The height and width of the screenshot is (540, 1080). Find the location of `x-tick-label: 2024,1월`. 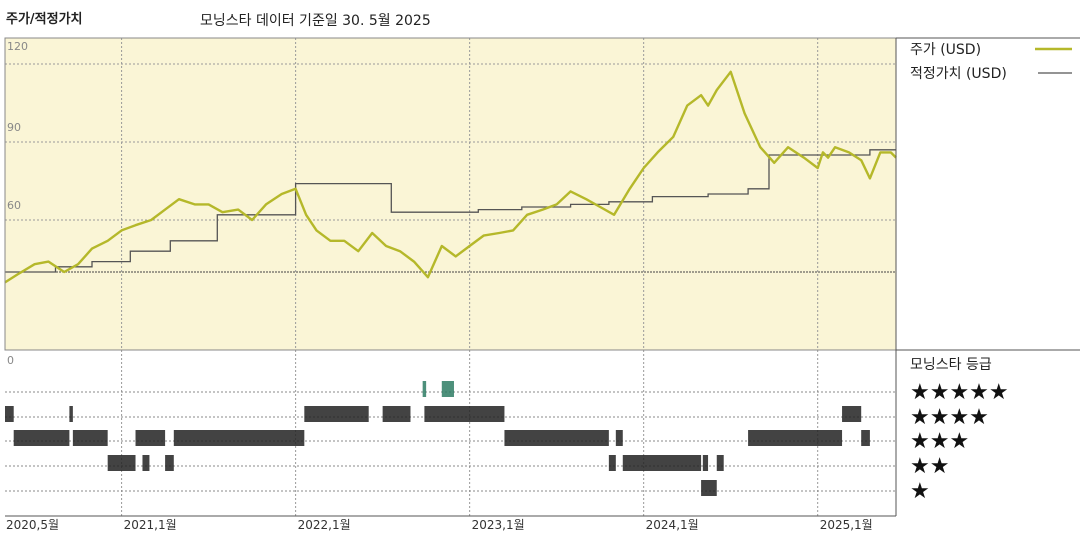

x-tick-label: 2024,1월 is located at coordinates (672, 525).